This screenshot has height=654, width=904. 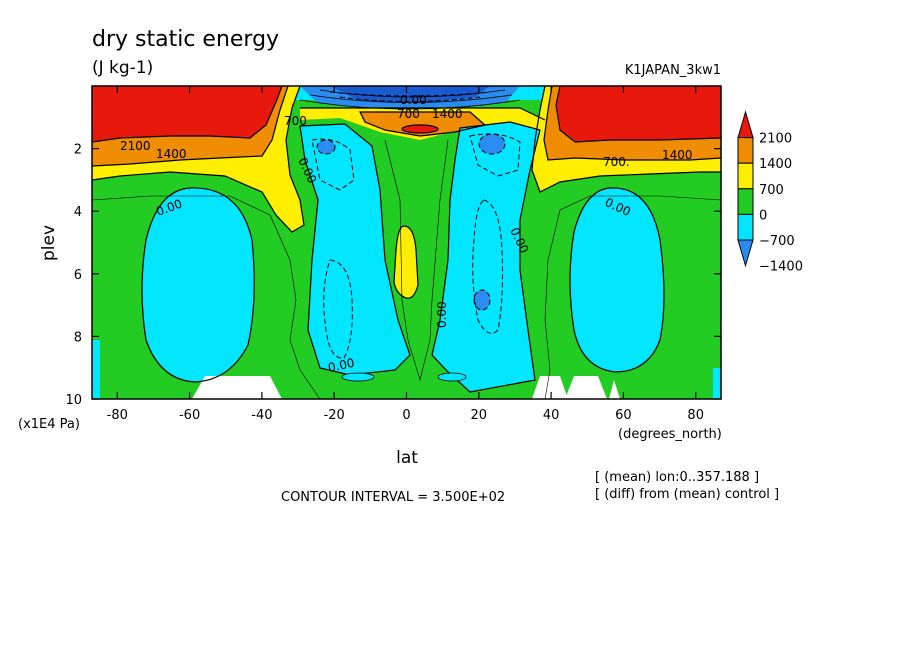 What do you see at coordinates (447, 114) in the screenshot?
I see `contour-label-1400-center: 1400` at bounding box center [447, 114].